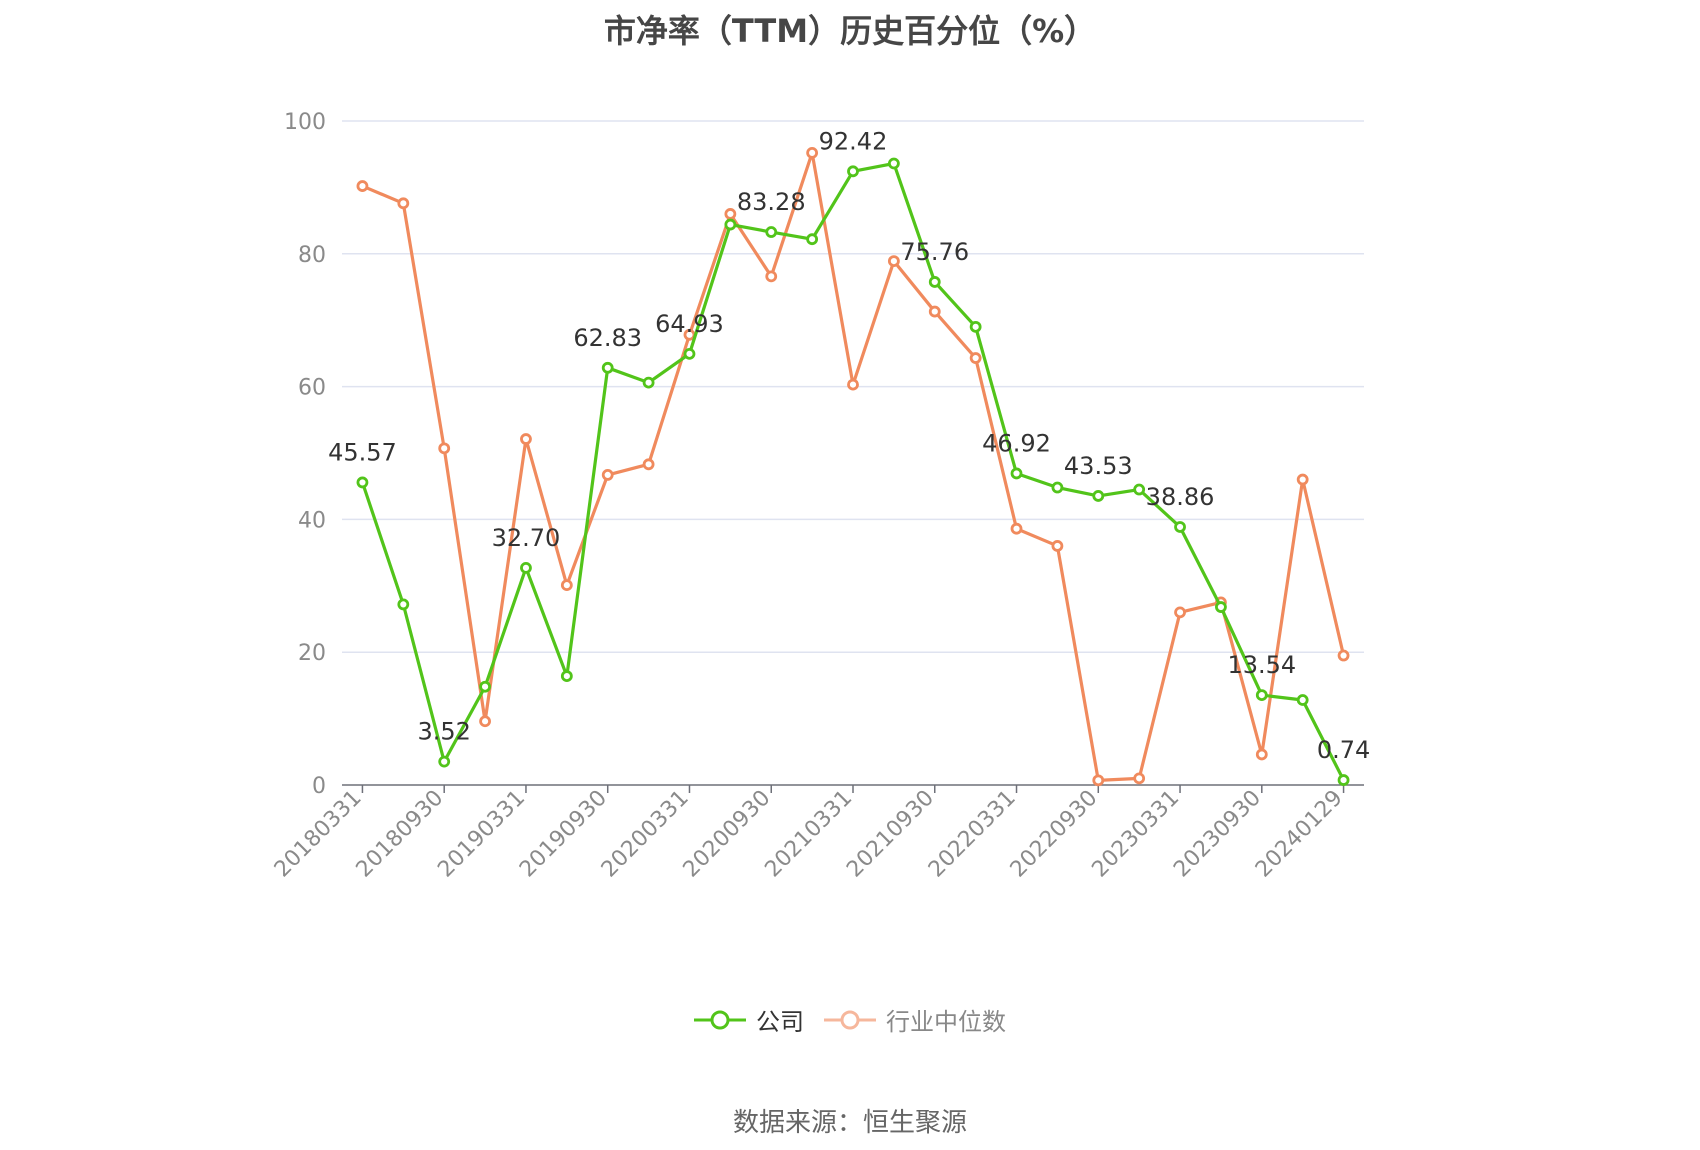  What do you see at coordinates (890, 834) in the screenshot?
I see `x-tick-label: 20210930` at bounding box center [890, 834].